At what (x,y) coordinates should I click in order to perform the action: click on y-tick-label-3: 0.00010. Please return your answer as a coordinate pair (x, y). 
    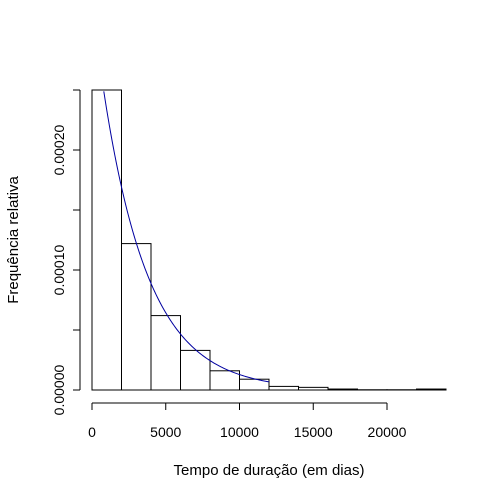
    Looking at the image, I should click on (59, 269).